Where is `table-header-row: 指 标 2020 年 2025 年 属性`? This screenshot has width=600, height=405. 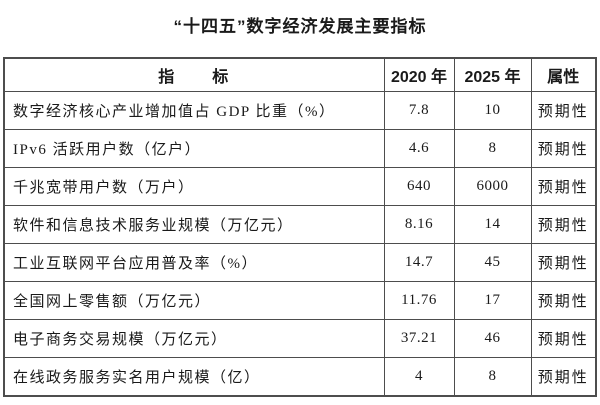 table-header-row: 指 标 2020 年 2025 年 属性 is located at coordinates (300, 74).